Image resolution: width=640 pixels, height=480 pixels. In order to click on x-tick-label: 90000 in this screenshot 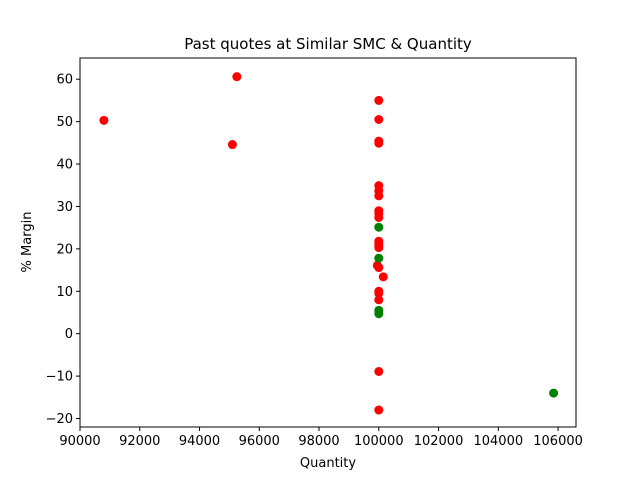, I will do `click(79, 441)`.